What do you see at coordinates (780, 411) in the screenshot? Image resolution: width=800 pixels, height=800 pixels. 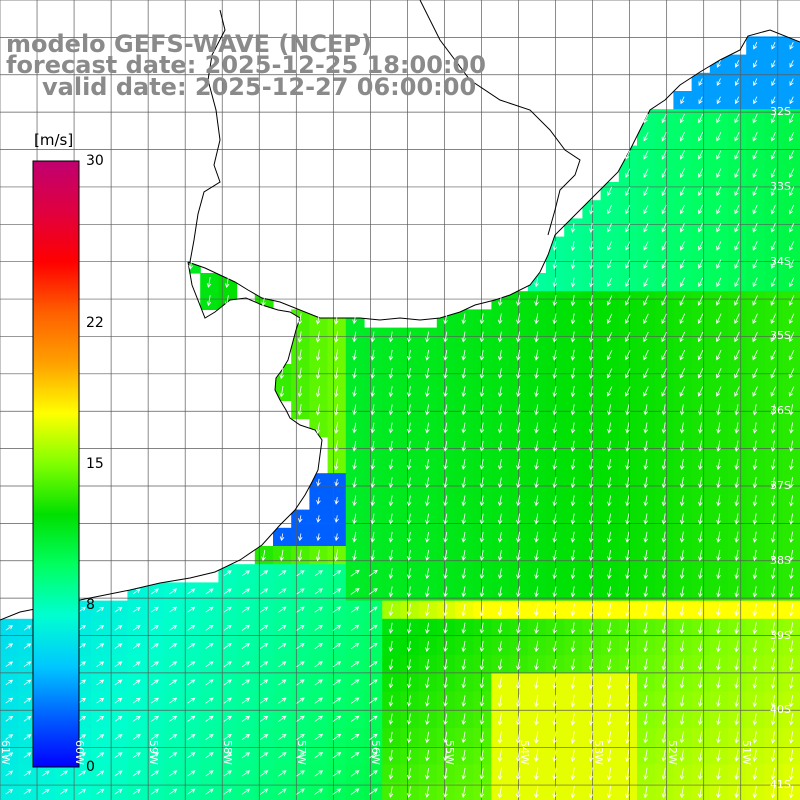 I see `latitude-label: 36S` at bounding box center [780, 411].